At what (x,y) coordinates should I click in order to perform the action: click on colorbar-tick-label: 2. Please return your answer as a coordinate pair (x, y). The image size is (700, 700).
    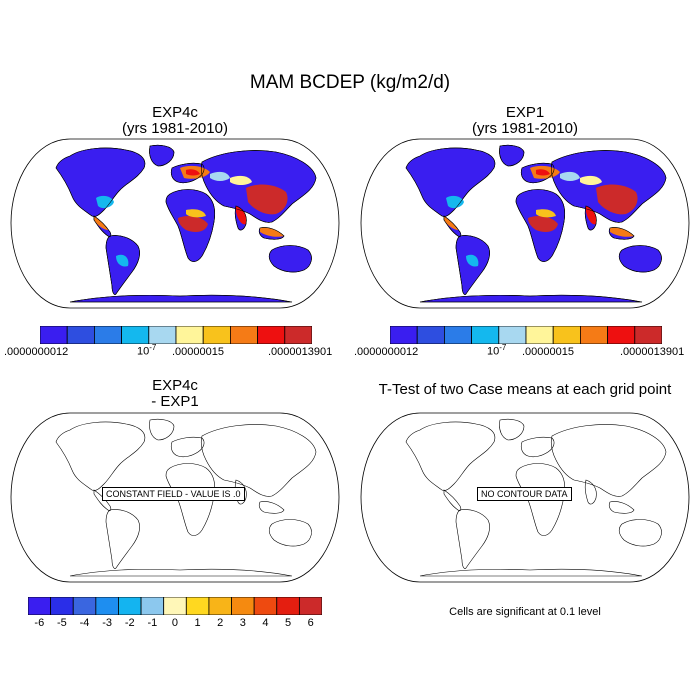
    Looking at the image, I should click on (220, 623).